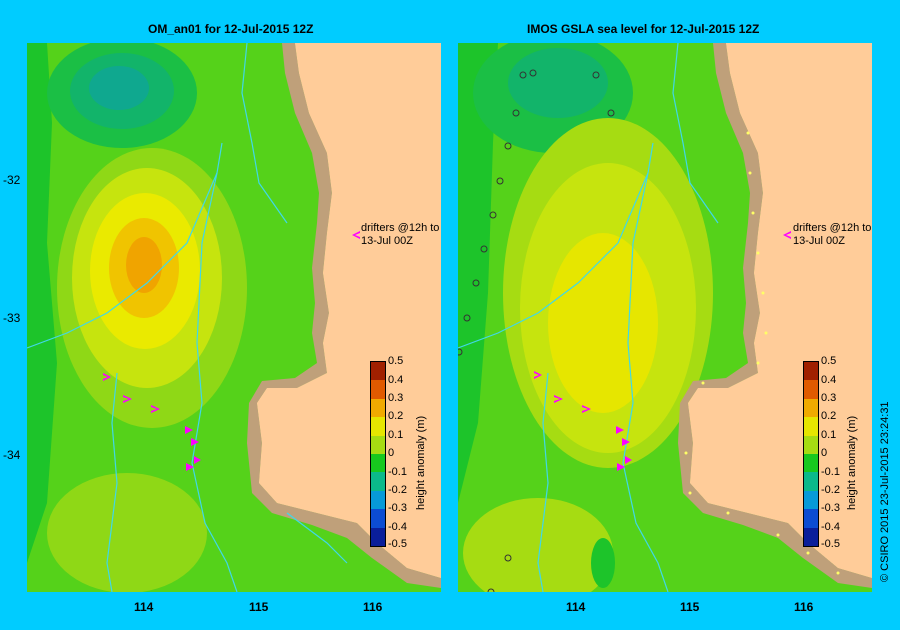 The width and height of the screenshot is (900, 630). I want to click on left-colorbar-tick: 0.5, so click(396, 361).